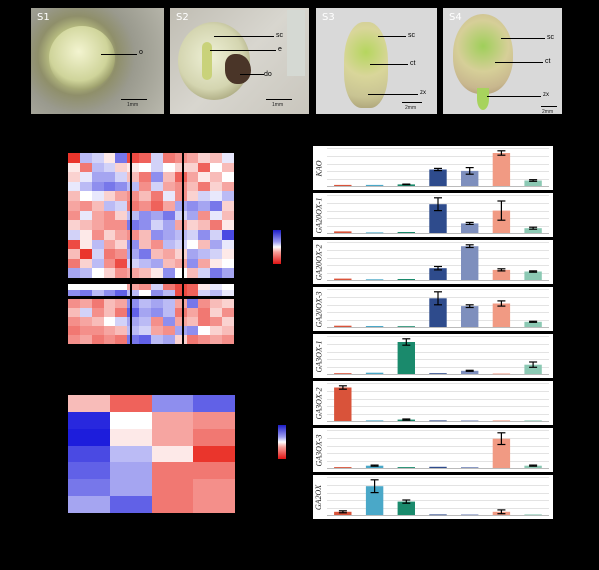 Image resolution: width=599 pixels, height=570 pixels. What do you see at coordinates (412, 102) in the screenshot?
I see `scale-bar` at bounding box center [412, 102].